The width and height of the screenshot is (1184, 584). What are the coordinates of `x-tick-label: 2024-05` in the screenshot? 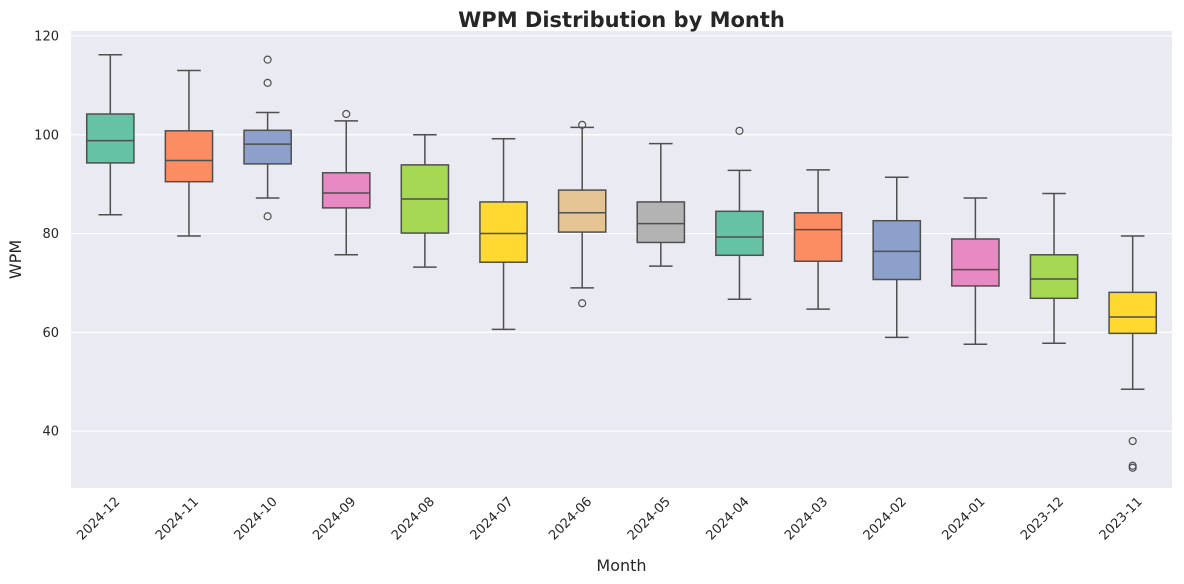 It's located at (649, 518).